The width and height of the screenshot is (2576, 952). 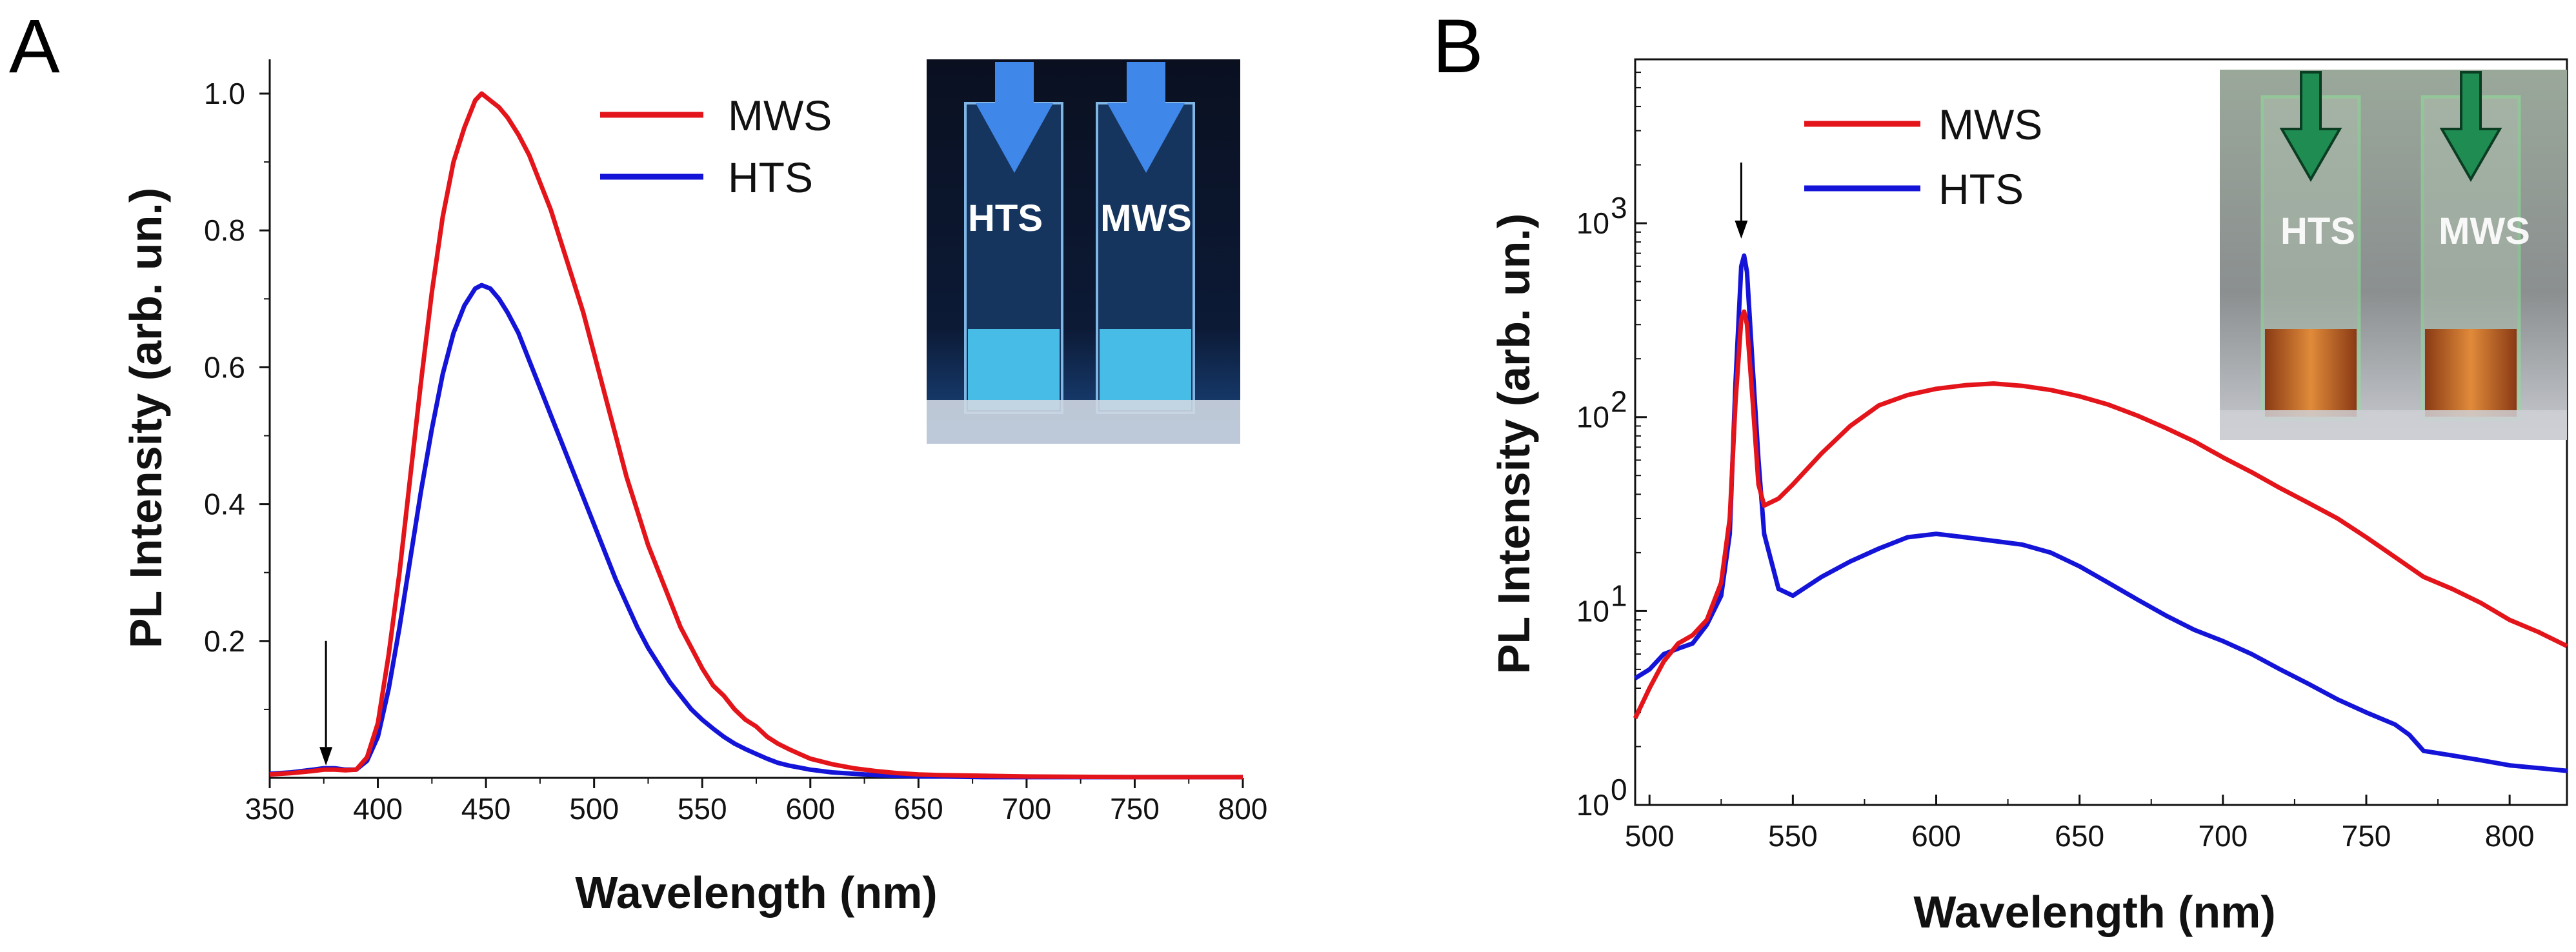 What do you see at coordinates (270, 809) in the screenshot?
I see `x-tick-label: 350` at bounding box center [270, 809].